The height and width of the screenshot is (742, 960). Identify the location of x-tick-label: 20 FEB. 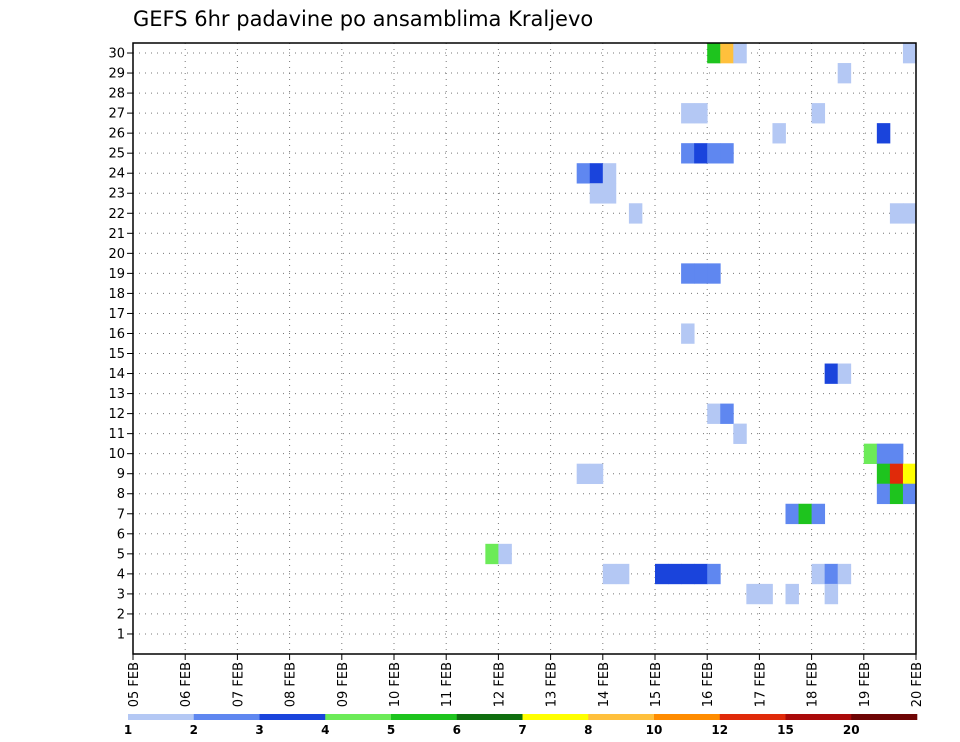
(917, 684).